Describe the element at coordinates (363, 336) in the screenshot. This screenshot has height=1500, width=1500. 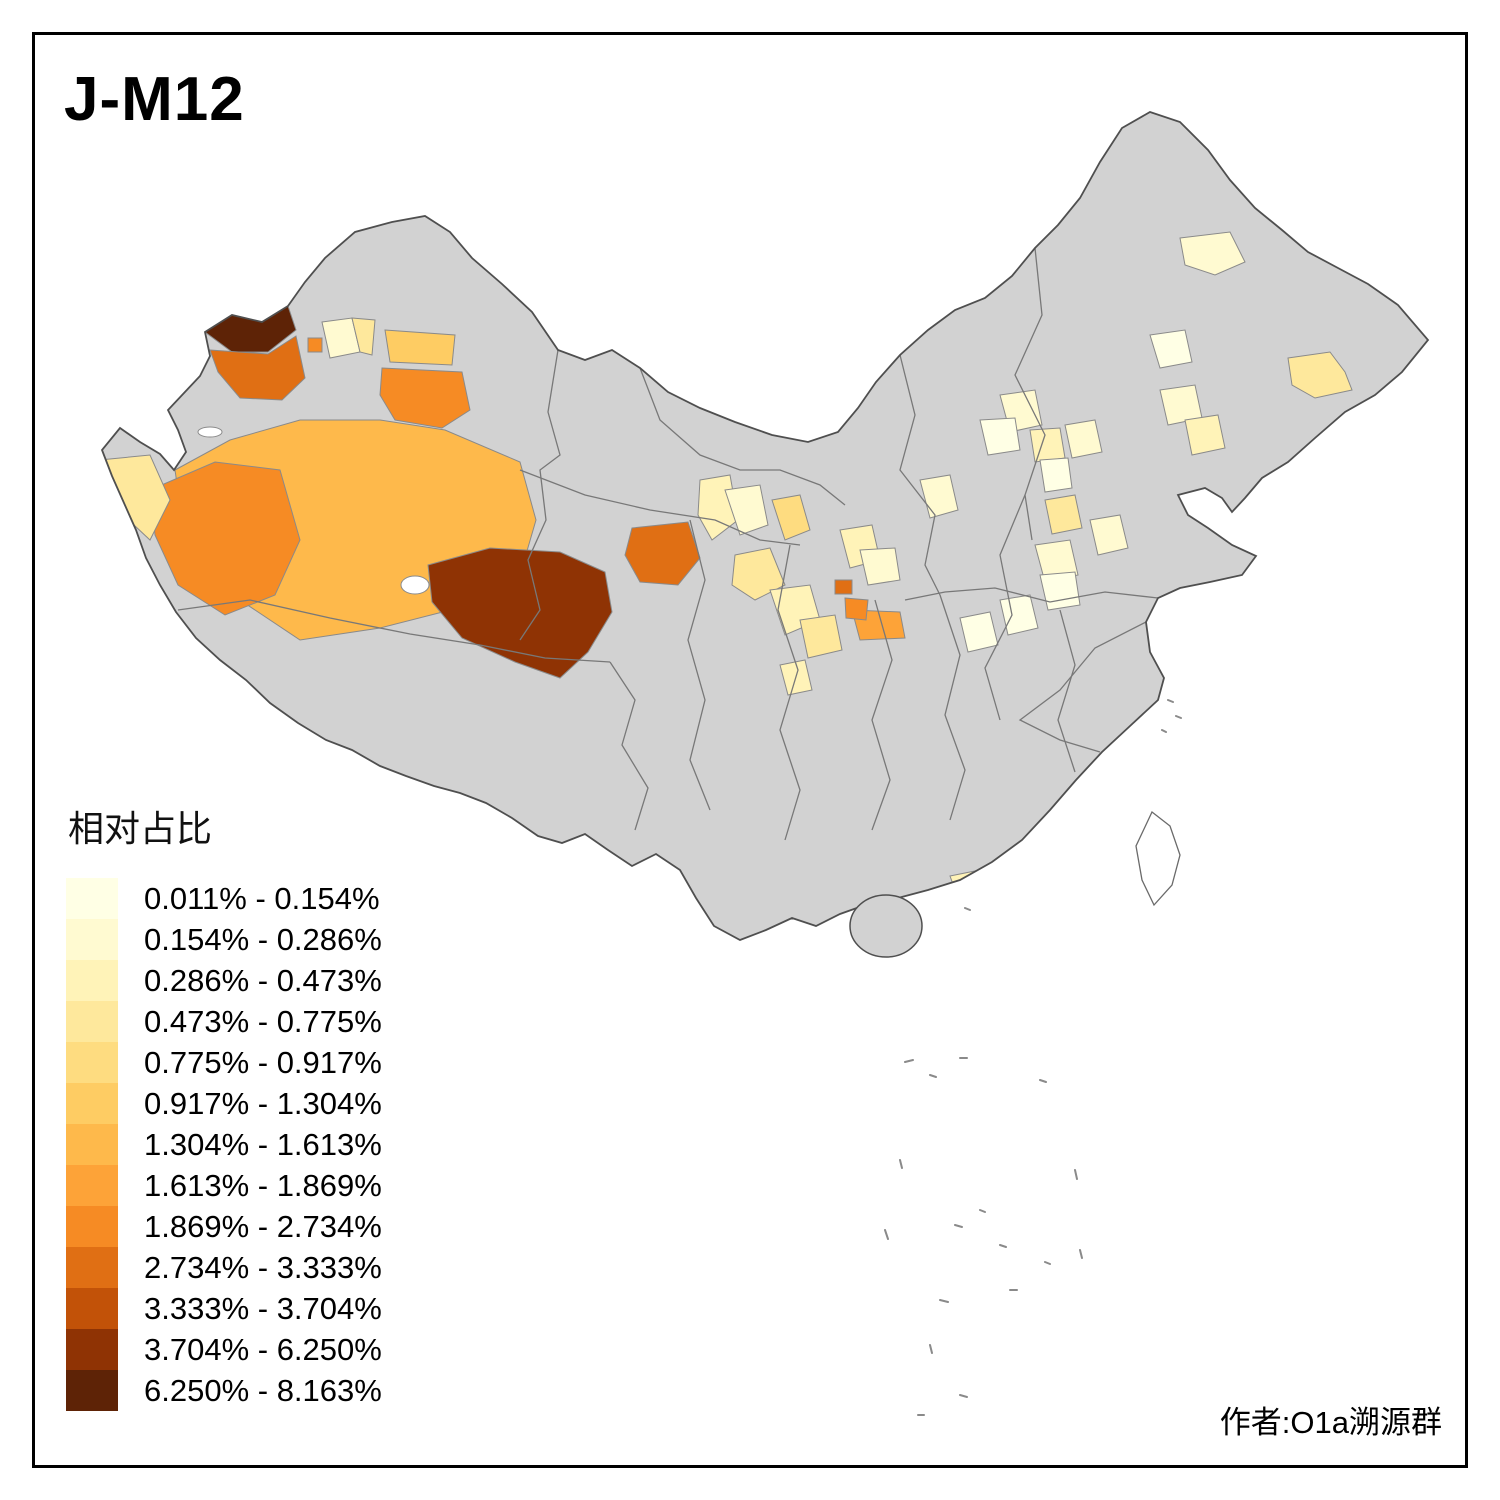
I see `map-region-north-xinjiang-pale-b` at that location.